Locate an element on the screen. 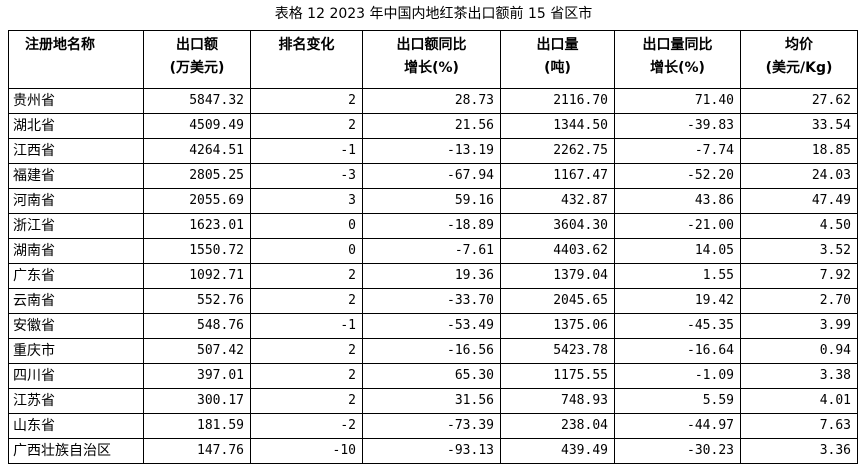 This screenshot has height=464, width=867. value-cell: 147.76 is located at coordinates (197, 451).